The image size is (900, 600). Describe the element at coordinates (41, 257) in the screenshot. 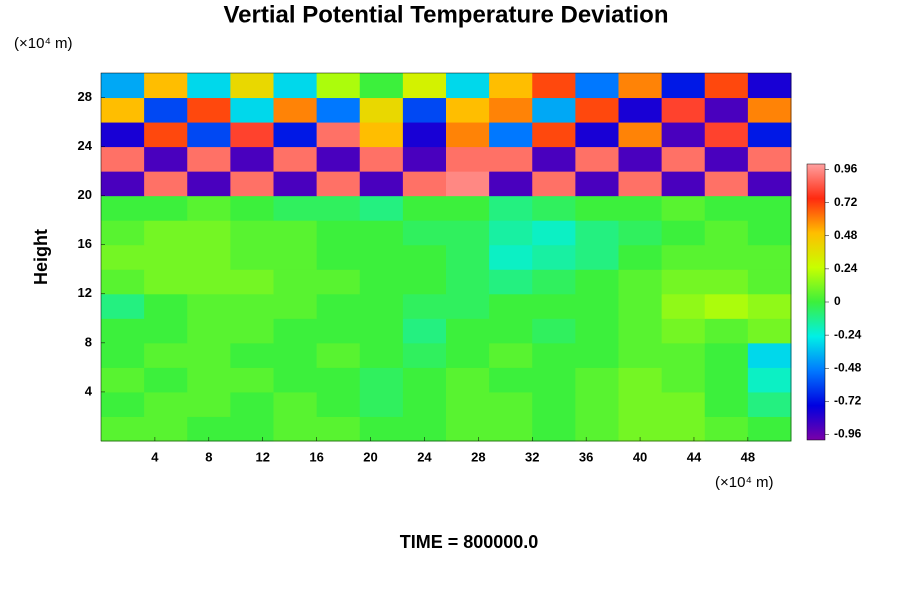

I see `y-axis-label: Height` at that location.